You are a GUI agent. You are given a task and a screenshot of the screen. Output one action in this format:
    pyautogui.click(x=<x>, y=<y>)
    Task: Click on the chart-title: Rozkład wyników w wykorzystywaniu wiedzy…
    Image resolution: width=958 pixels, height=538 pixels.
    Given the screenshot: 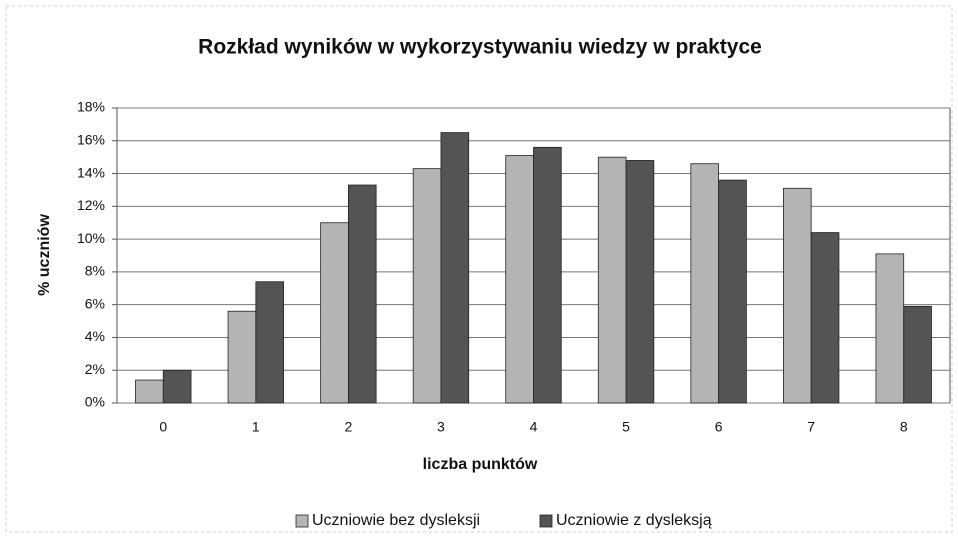 What is the action you would take?
    pyautogui.click(x=480, y=47)
    